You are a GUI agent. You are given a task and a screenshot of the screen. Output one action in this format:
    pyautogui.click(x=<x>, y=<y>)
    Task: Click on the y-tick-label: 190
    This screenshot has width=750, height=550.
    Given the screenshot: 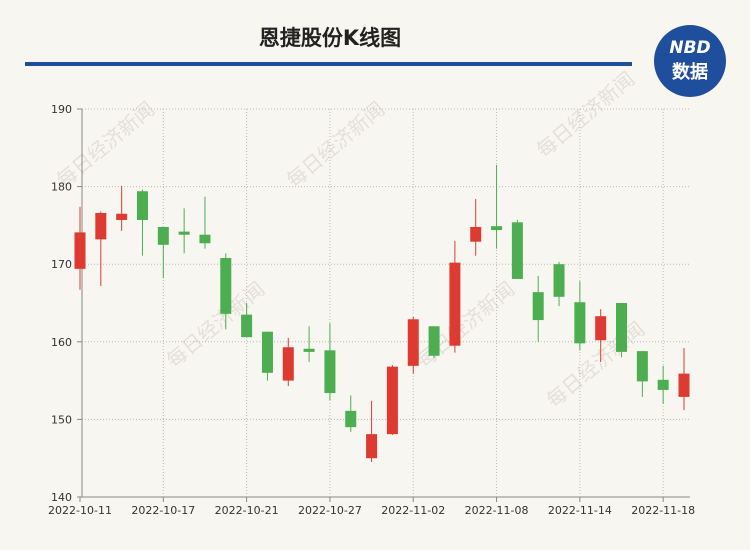 What is the action you would take?
    pyautogui.click(x=61, y=109)
    